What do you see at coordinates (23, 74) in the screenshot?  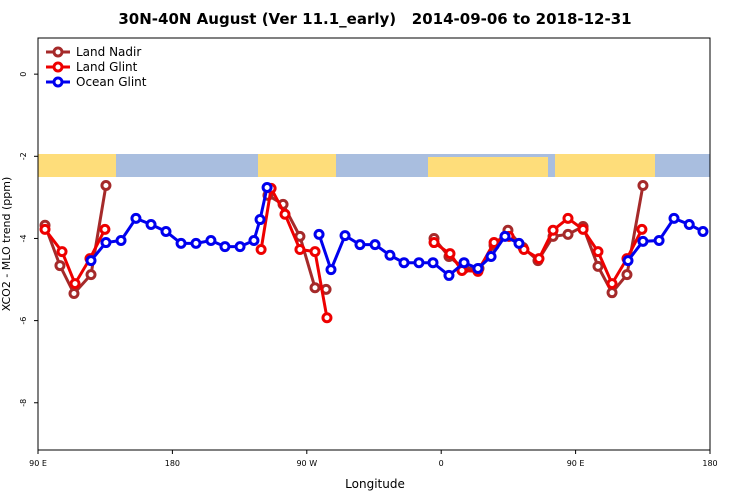 I see `y-tick-label: 0` at bounding box center [23, 74].